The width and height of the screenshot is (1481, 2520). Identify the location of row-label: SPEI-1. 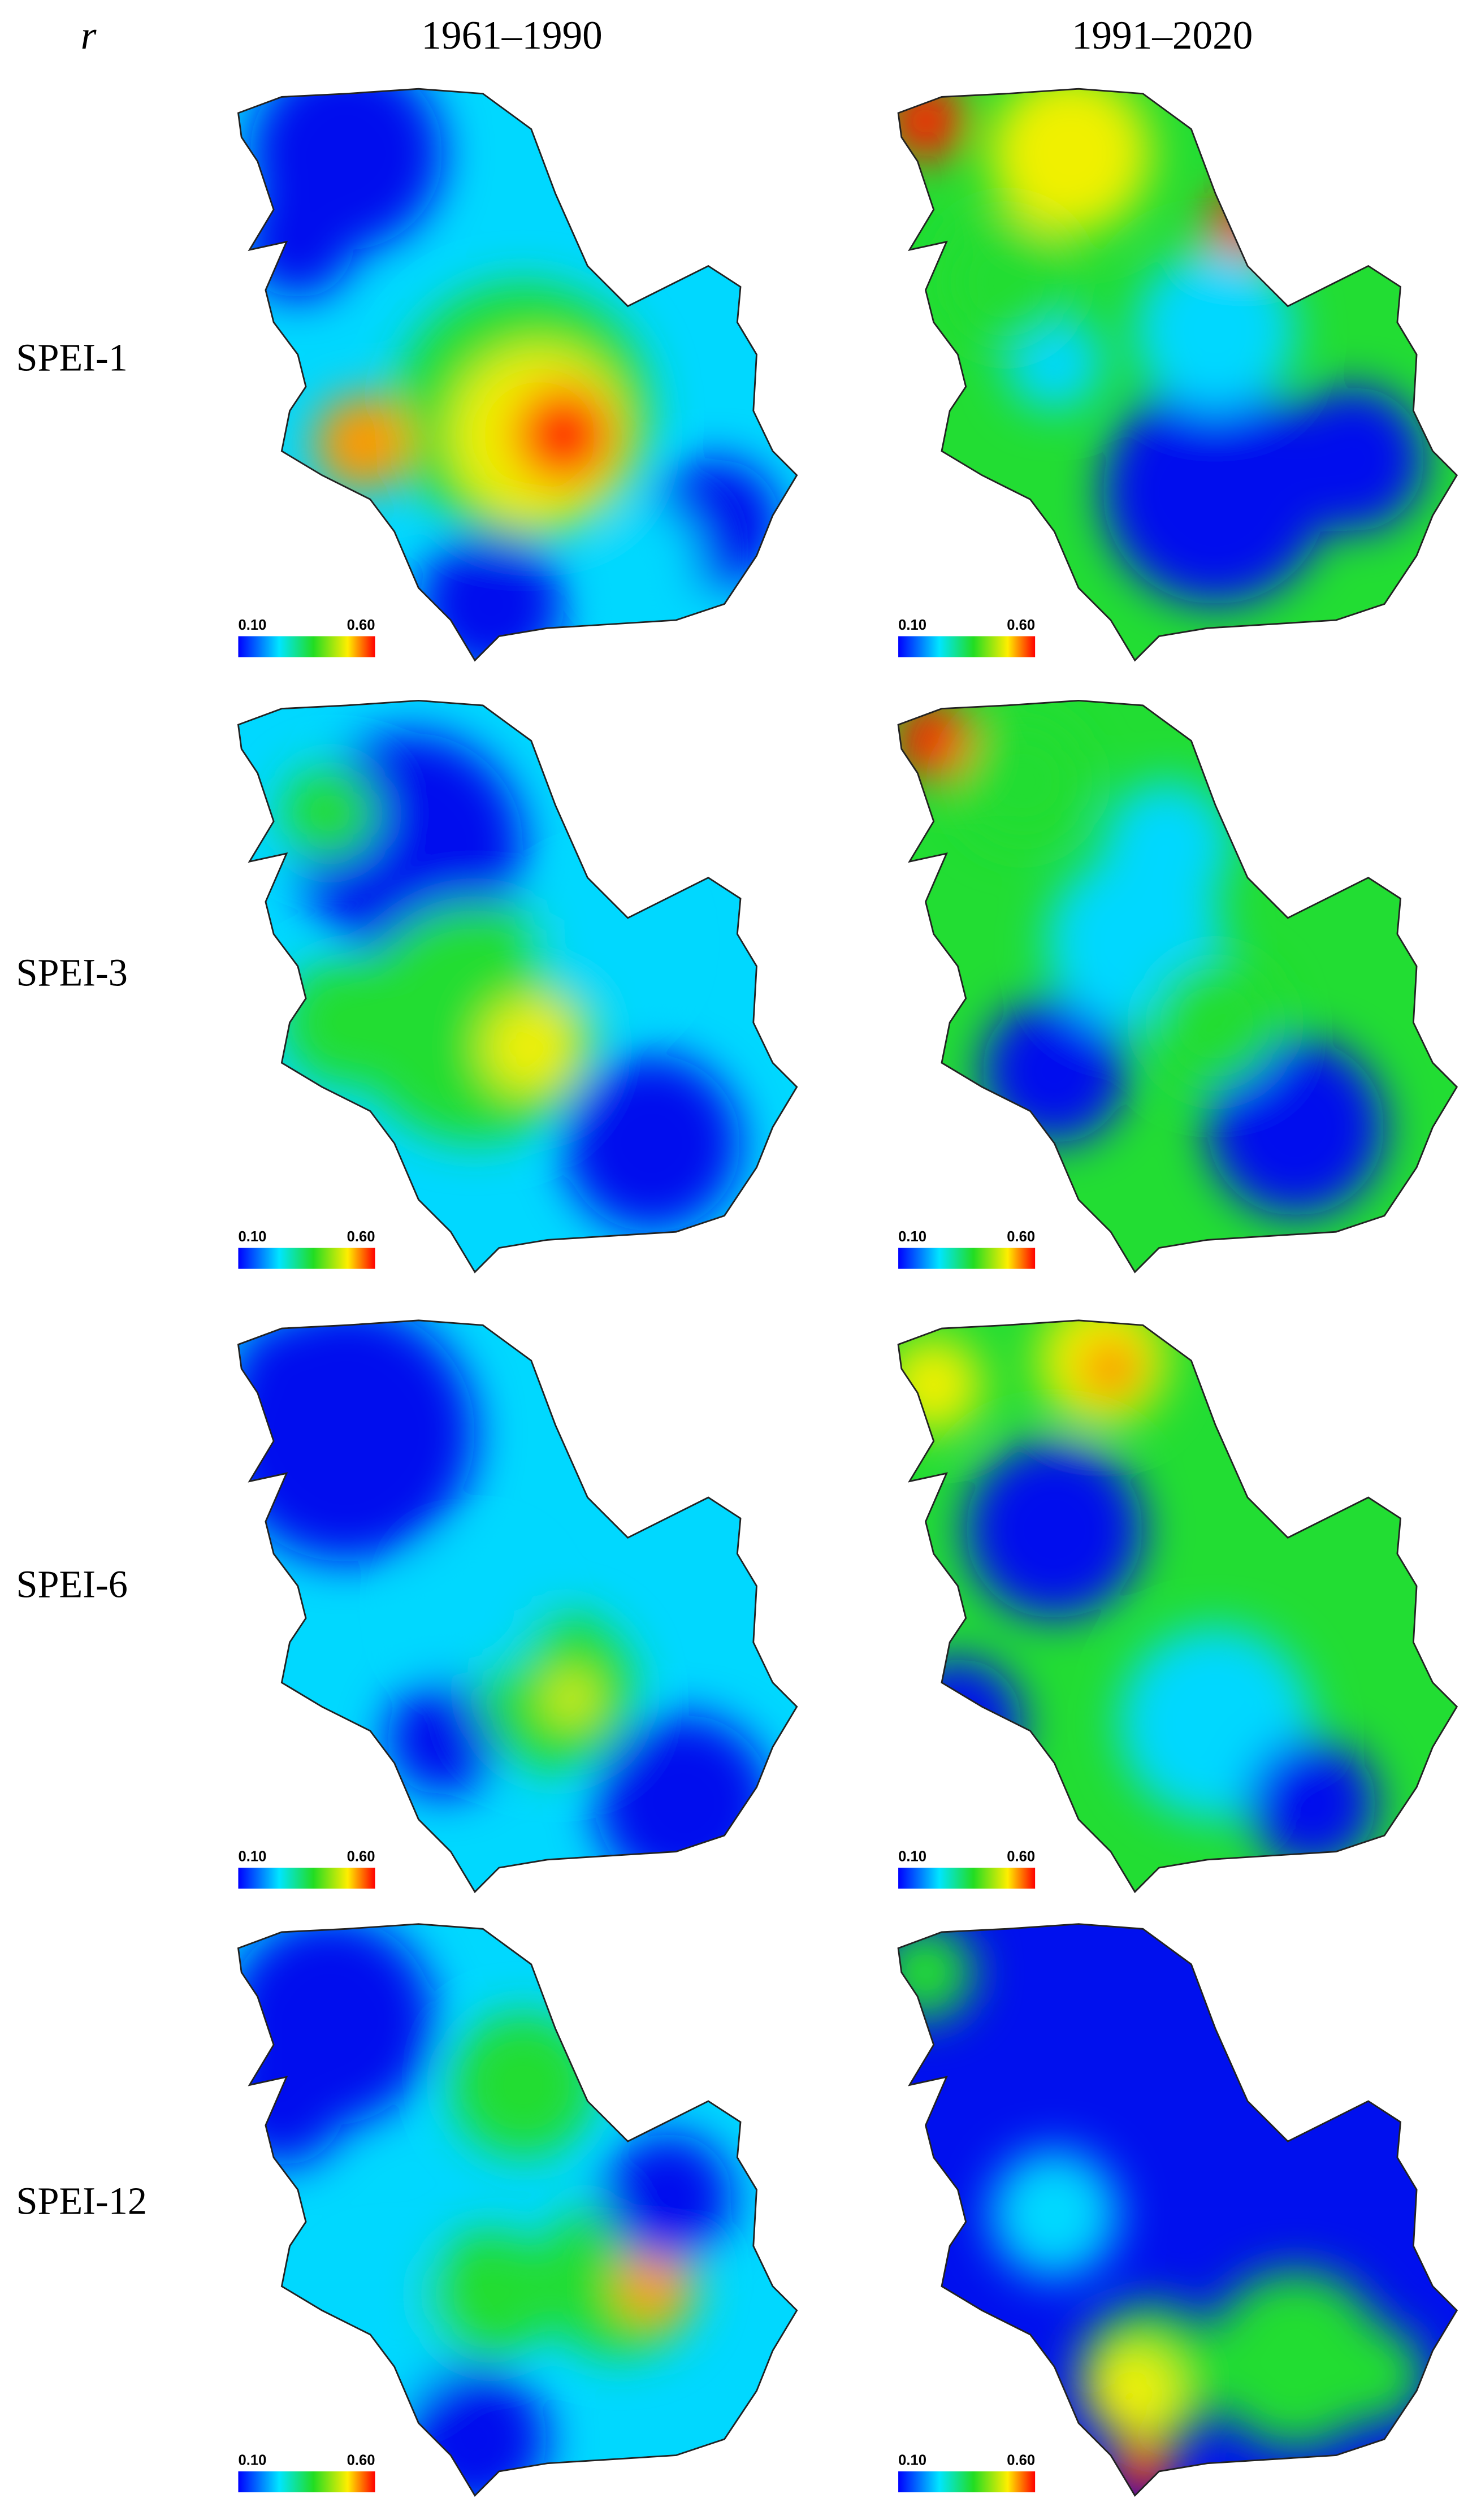
(71, 357).